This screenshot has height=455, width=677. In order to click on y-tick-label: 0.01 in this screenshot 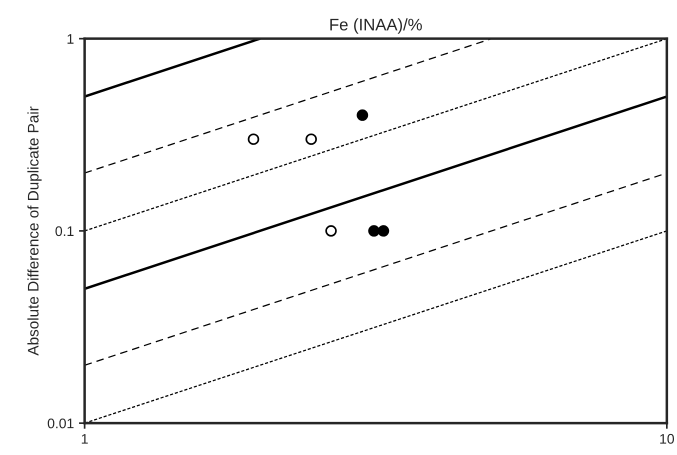, I will do `click(61, 423)`.